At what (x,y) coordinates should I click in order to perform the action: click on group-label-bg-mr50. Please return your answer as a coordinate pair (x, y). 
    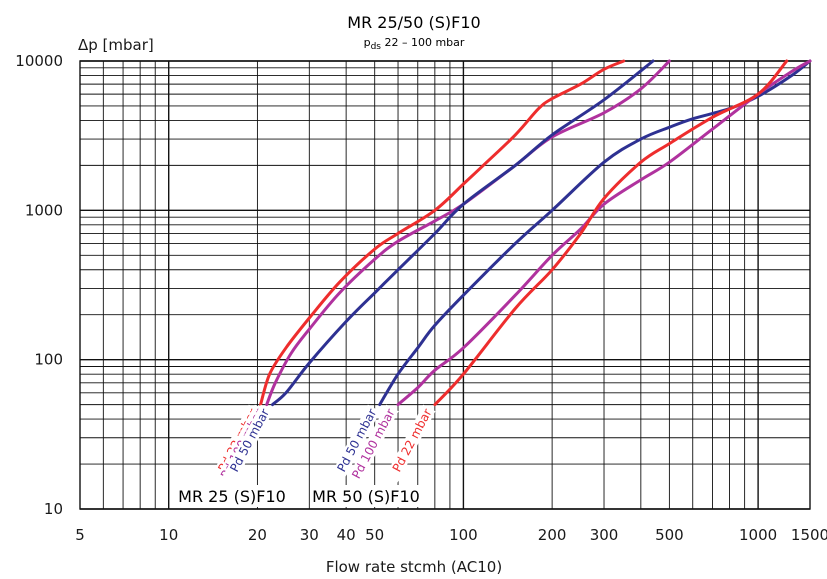
    Looking at the image, I should click on (366, 496).